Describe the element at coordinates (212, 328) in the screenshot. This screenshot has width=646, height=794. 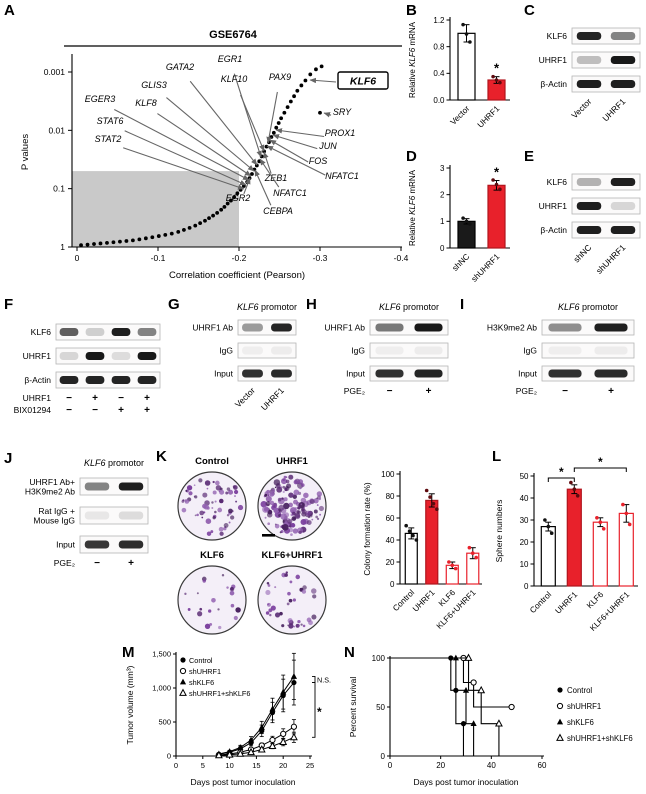
I see `svg-text: UHRF1 Ab` at that location.